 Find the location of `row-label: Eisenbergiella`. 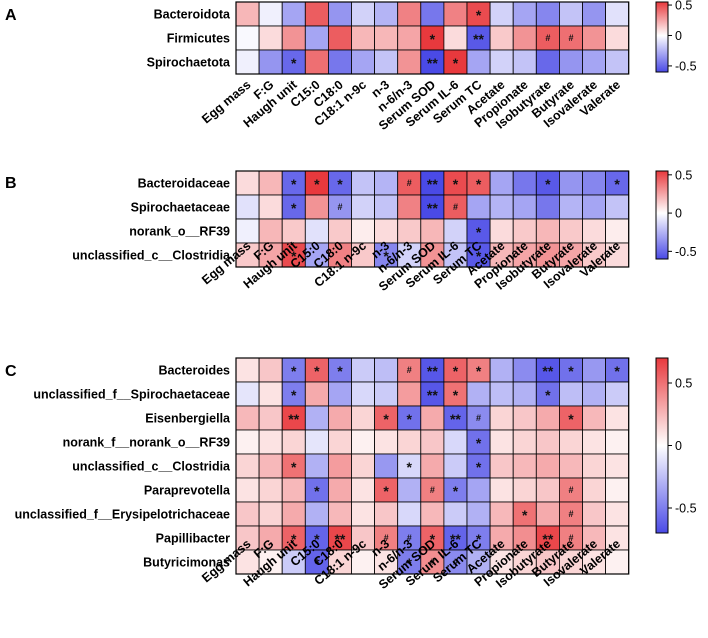

row-label: Eisenbergiella is located at coordinates (188, 419).